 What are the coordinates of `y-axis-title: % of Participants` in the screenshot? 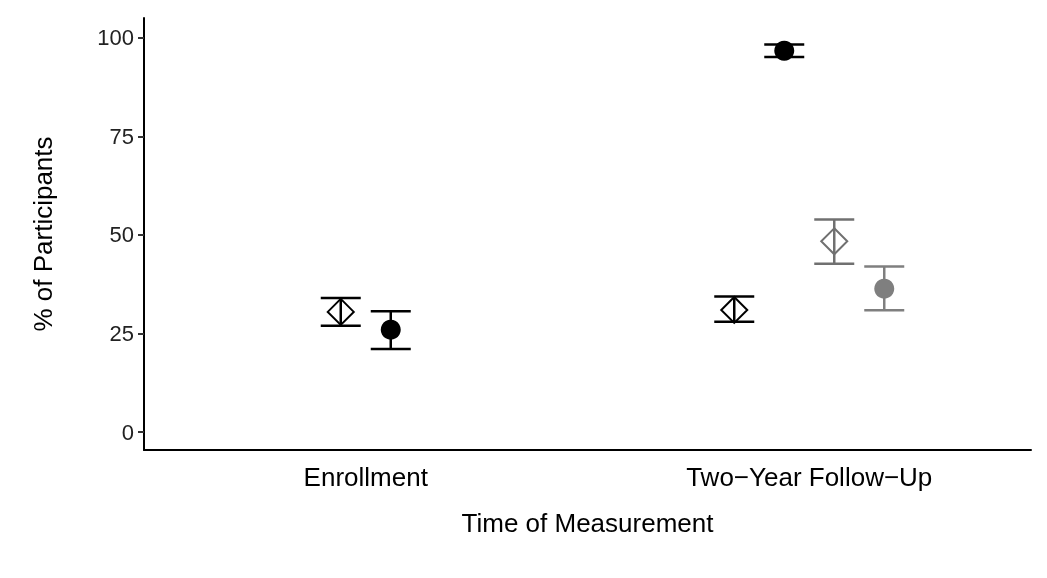 It's located at (43, 234).